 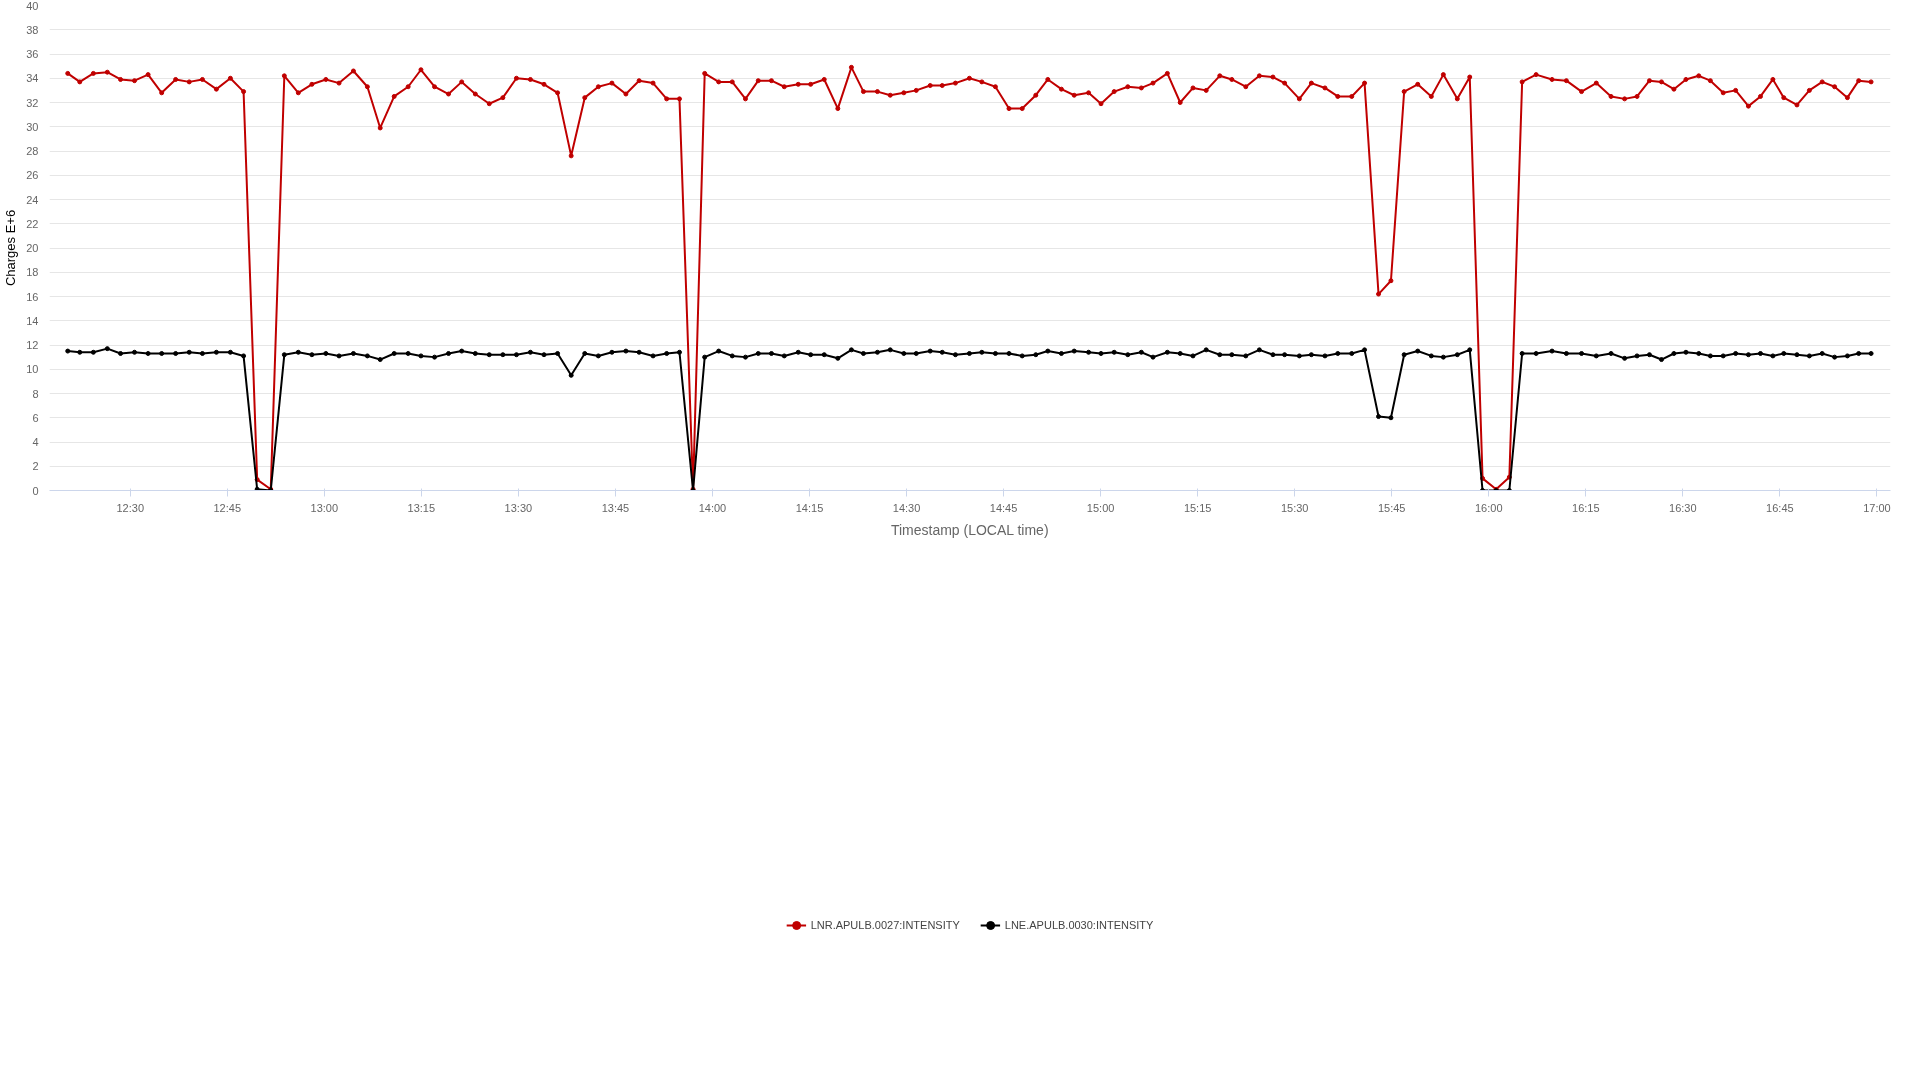 I want to click on y-tick-label: 26, so click(x=32, y=175).